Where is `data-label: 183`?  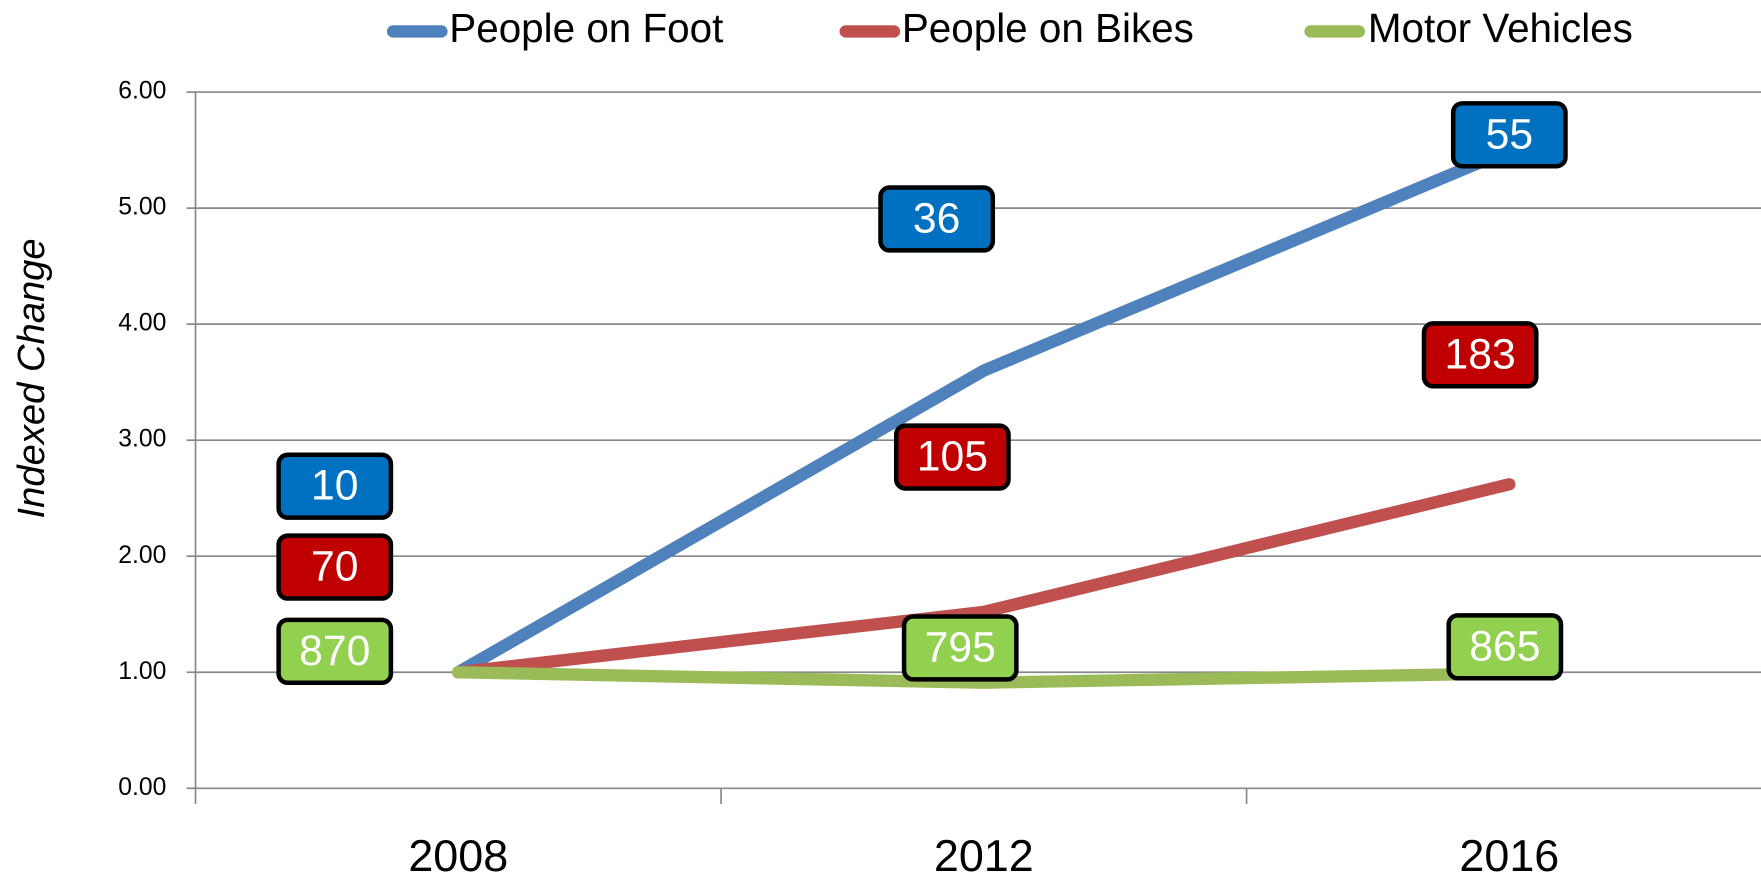
data-label: 183 is located at coordinates (1480, 354).